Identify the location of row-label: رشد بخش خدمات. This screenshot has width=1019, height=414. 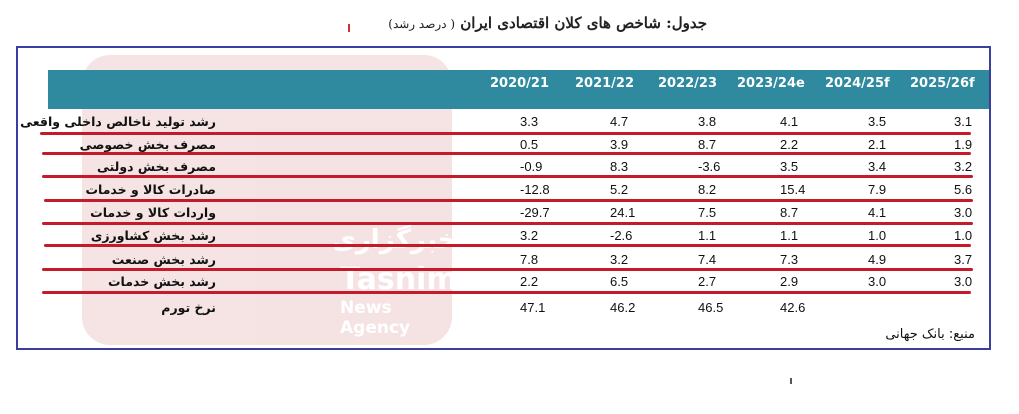
(161, 281).